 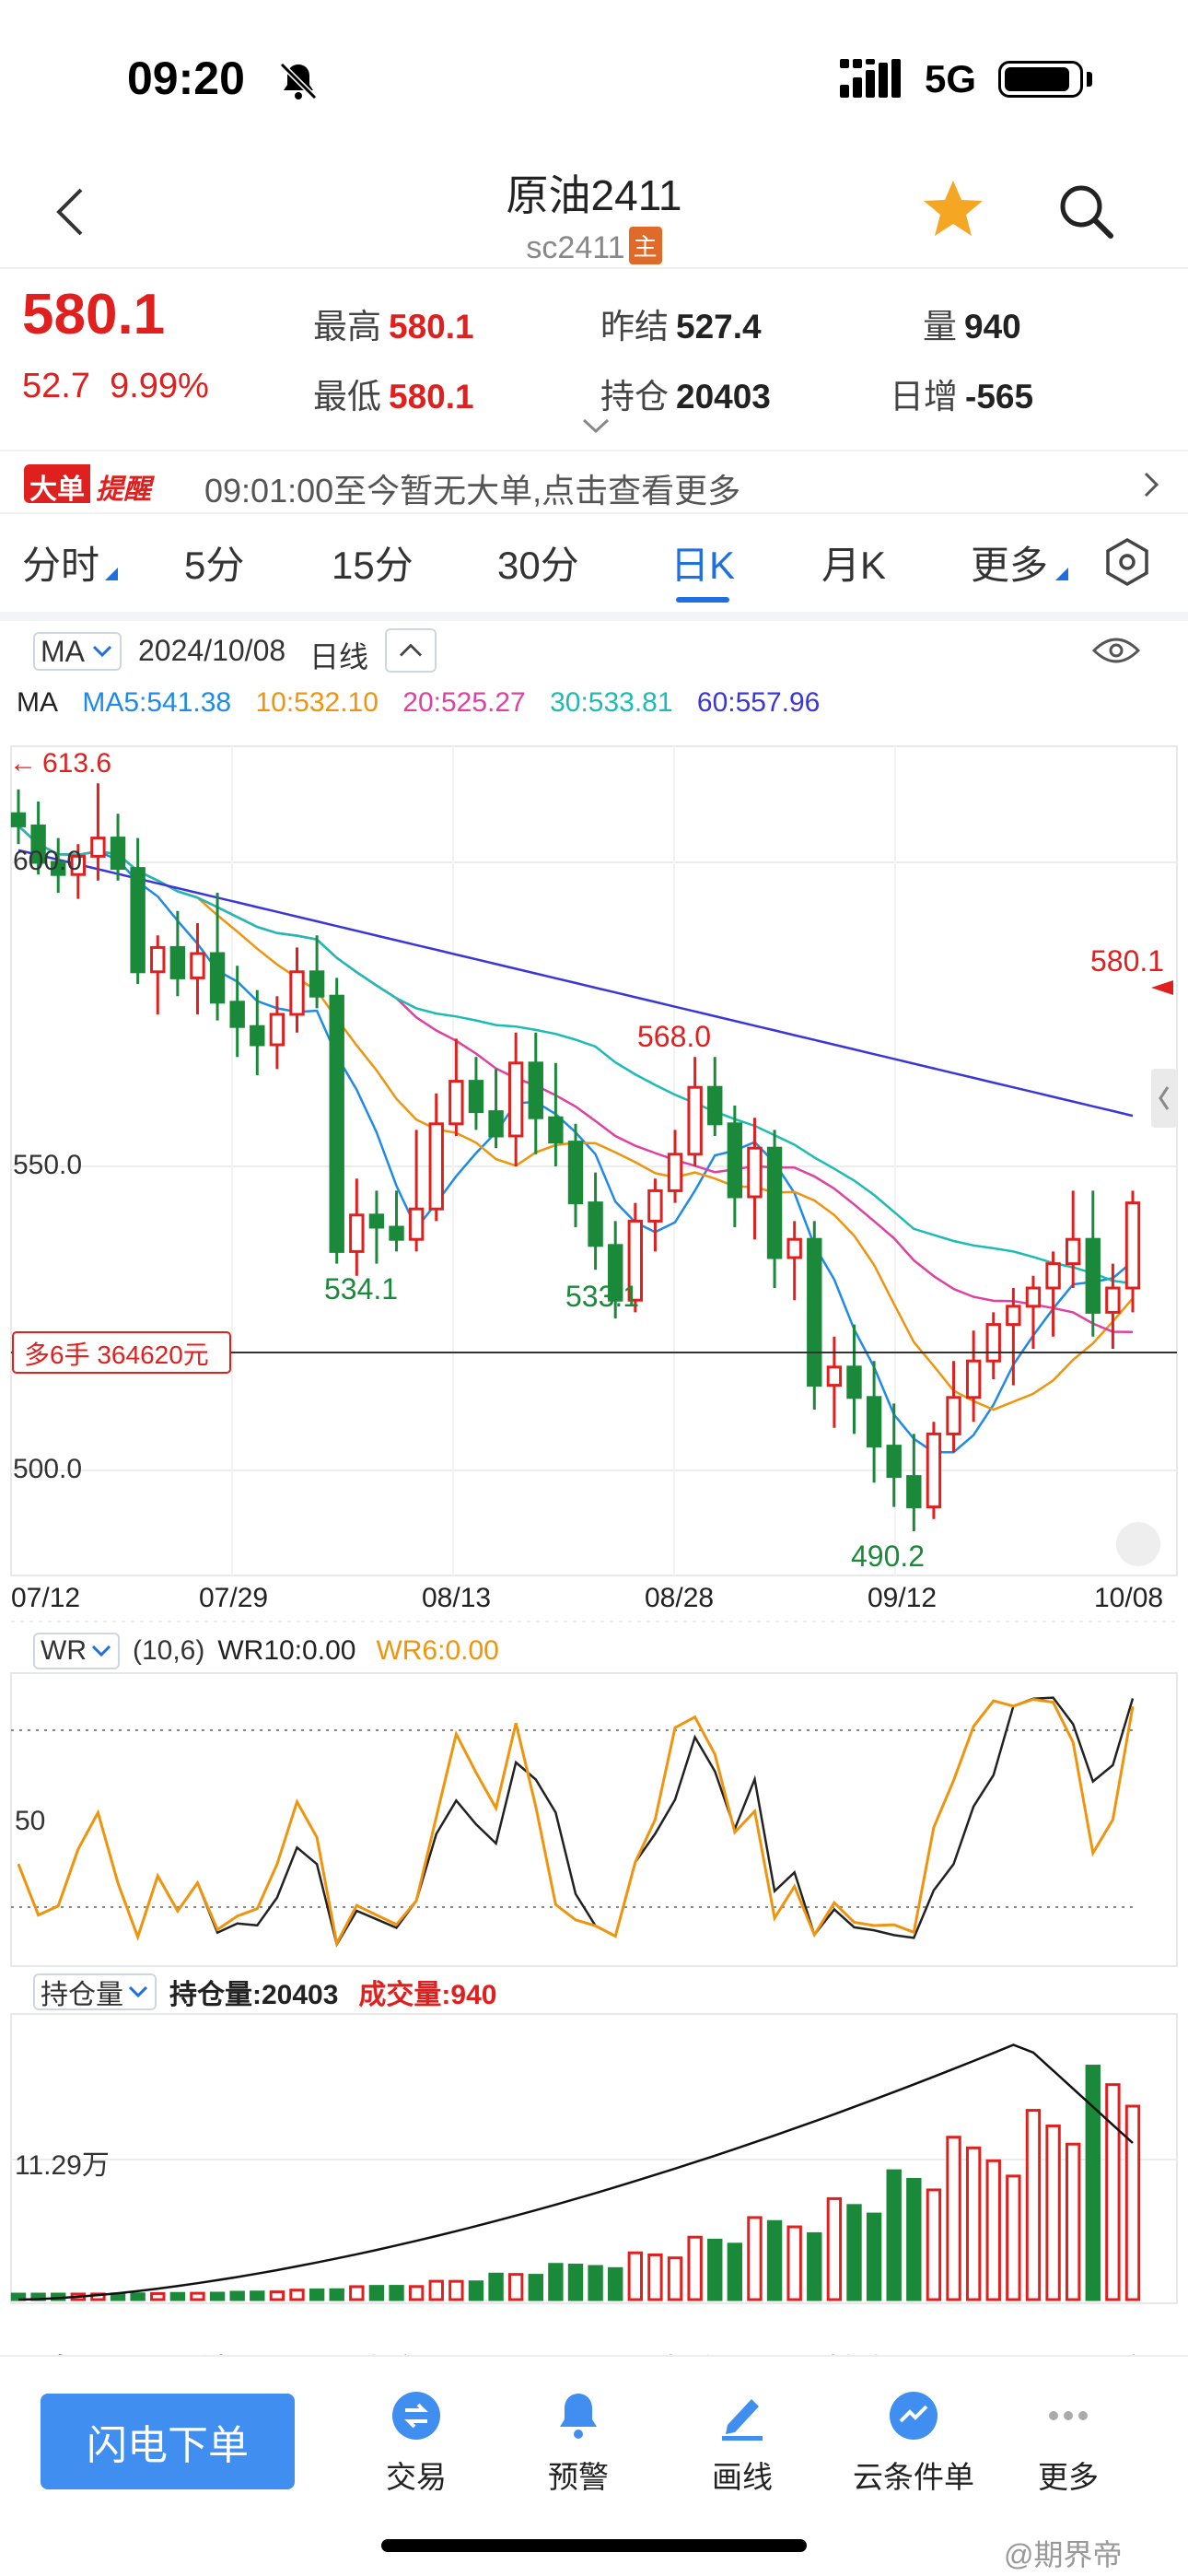 What do you see at coordinates (594, 246) in the screenshot?
I see `contract-code: sc2411 主` at bounding box center [594, 246].